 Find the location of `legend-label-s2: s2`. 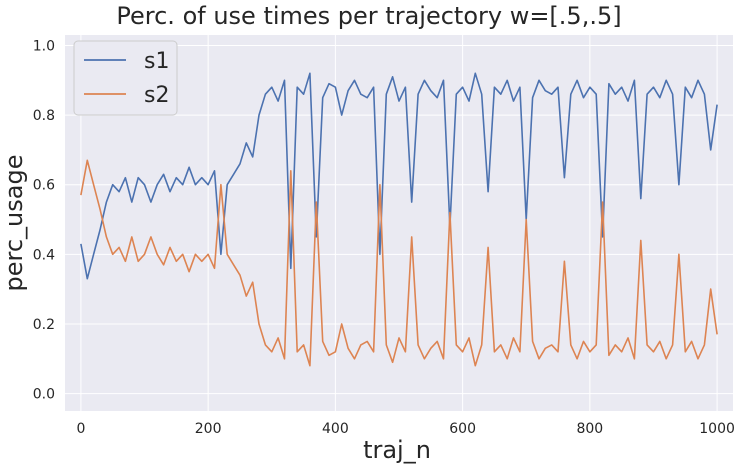

legend-label-s2: s2 is located at coordinates (156, 95).